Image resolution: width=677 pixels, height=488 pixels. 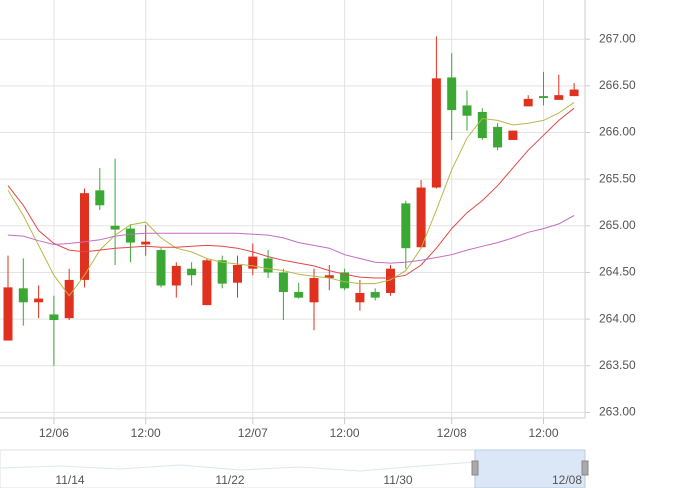 I want to click on navigator-label: 11/22, so click(x=229, y=480).